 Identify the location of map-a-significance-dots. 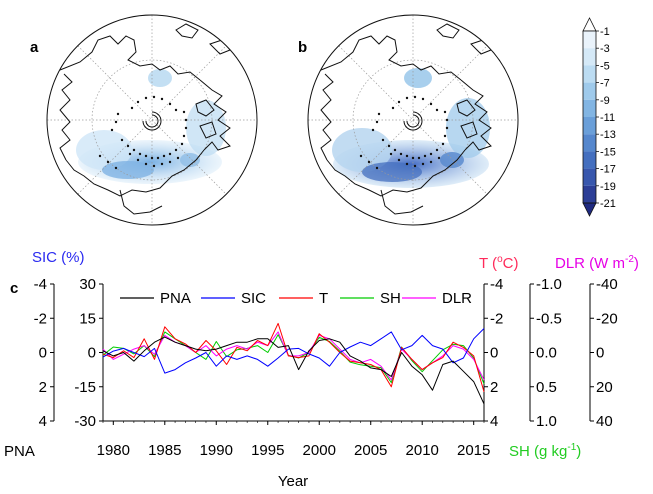
(143, 132).